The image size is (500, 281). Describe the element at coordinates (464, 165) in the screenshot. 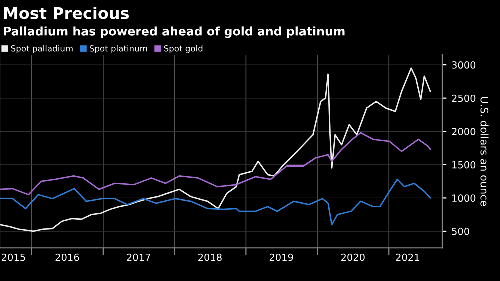

I see `y-tick-label: 1500` at that location.